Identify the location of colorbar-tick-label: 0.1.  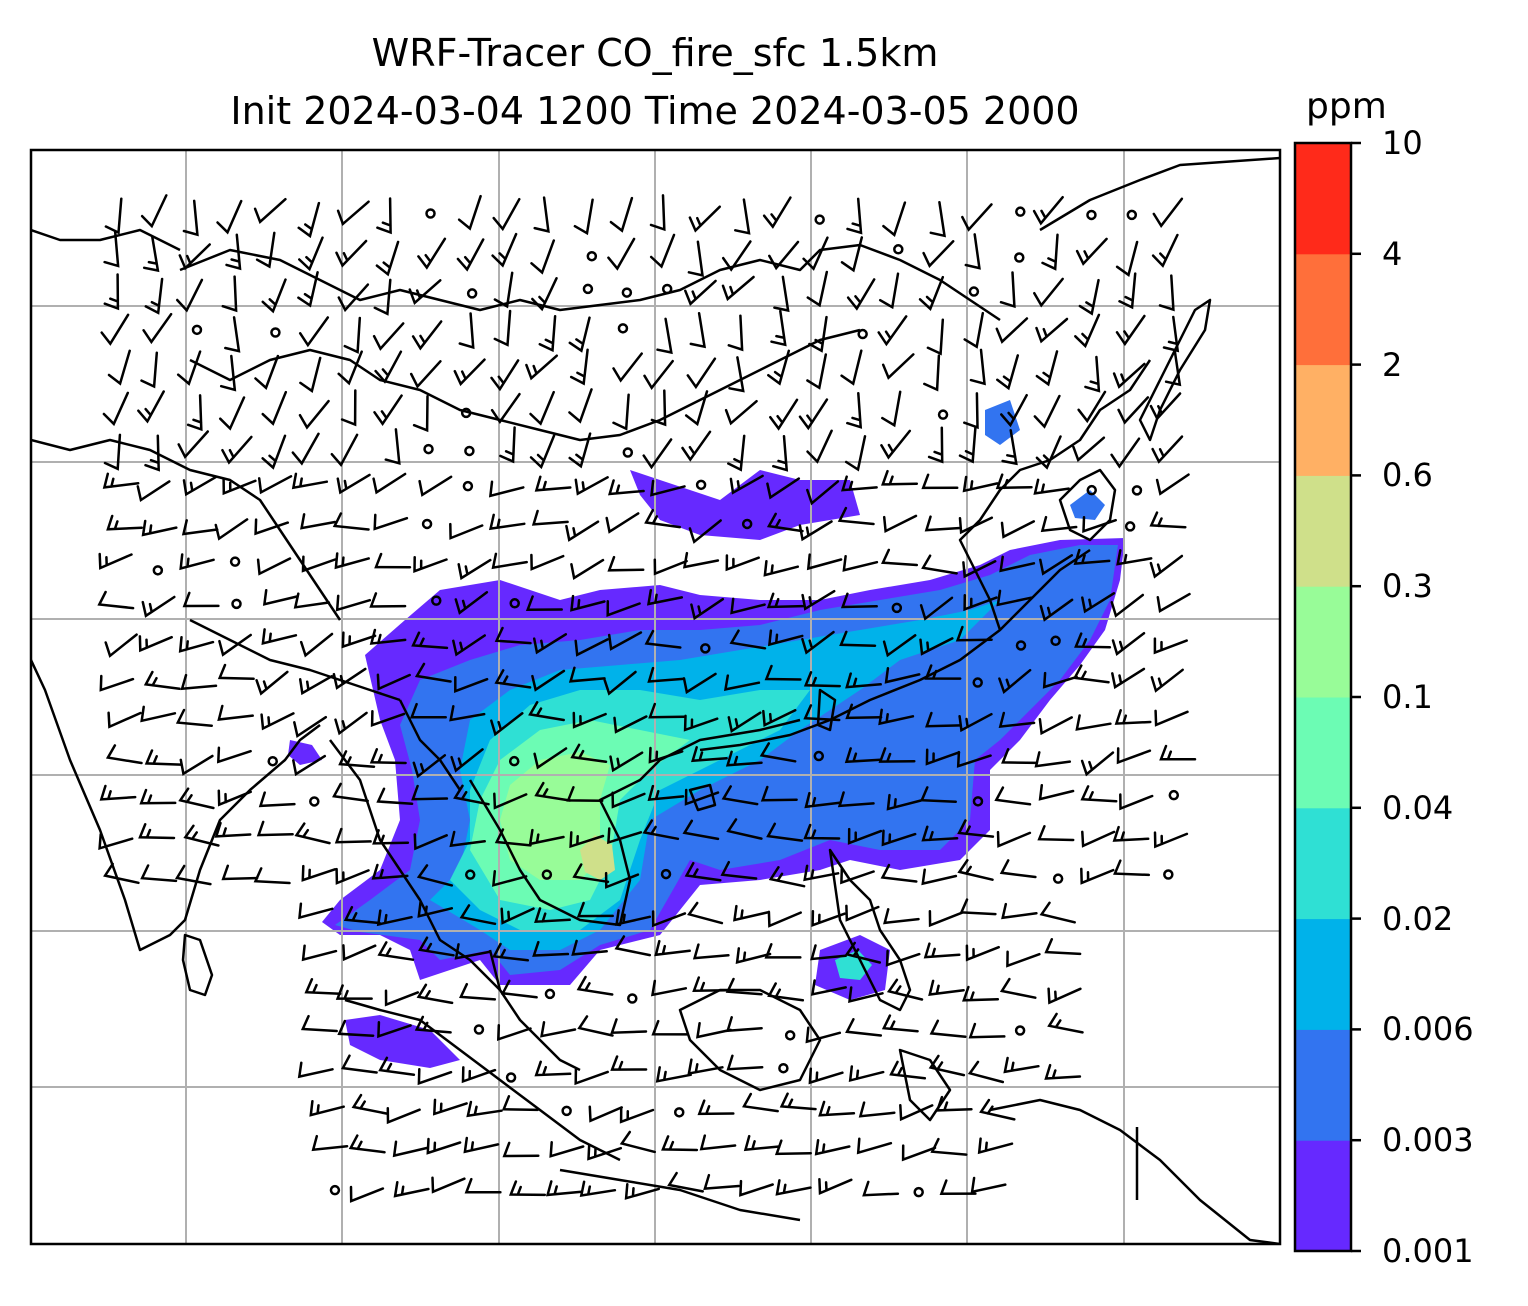
(1407, 697).